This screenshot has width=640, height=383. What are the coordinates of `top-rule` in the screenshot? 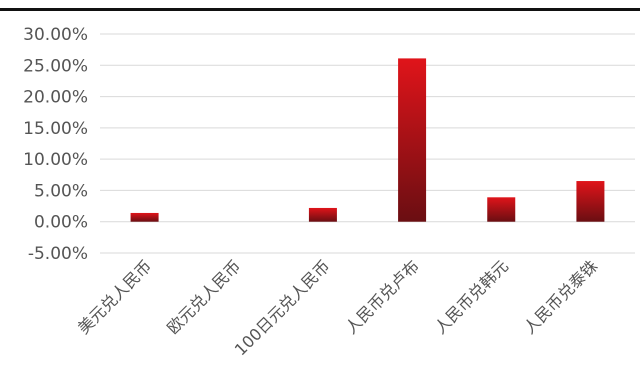 It's located at (320, 9).